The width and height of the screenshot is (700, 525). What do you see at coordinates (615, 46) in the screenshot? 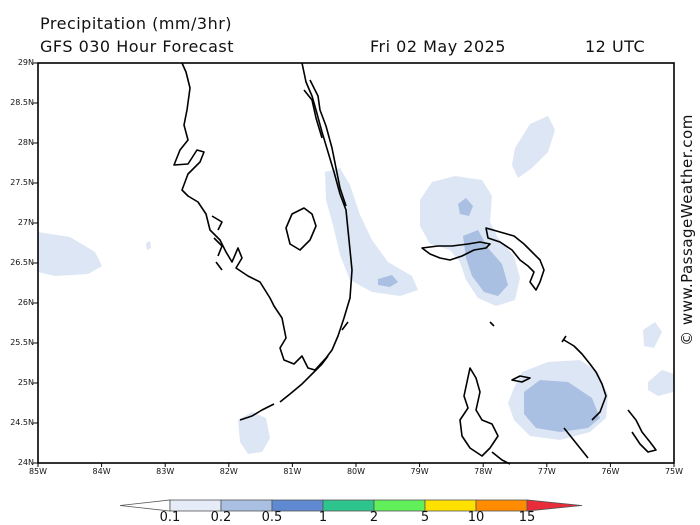
I see `forecast-time: 12 UTC` at bounding box center [615, 46].